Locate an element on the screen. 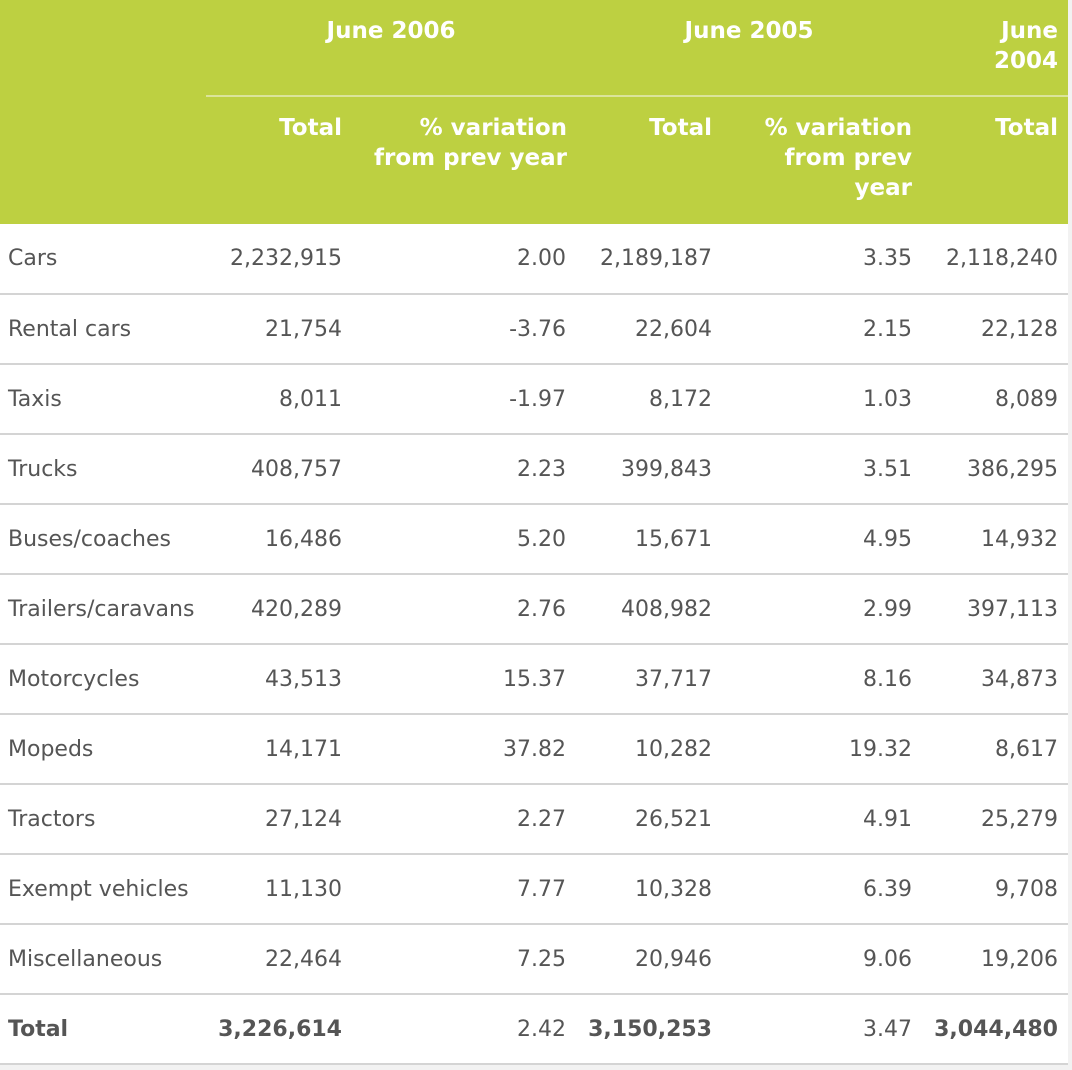 Image resolution: width=1072 pixels, height=1070 pixels. variation-2005-cell: 19.32 is located at coordinates (822, 749).